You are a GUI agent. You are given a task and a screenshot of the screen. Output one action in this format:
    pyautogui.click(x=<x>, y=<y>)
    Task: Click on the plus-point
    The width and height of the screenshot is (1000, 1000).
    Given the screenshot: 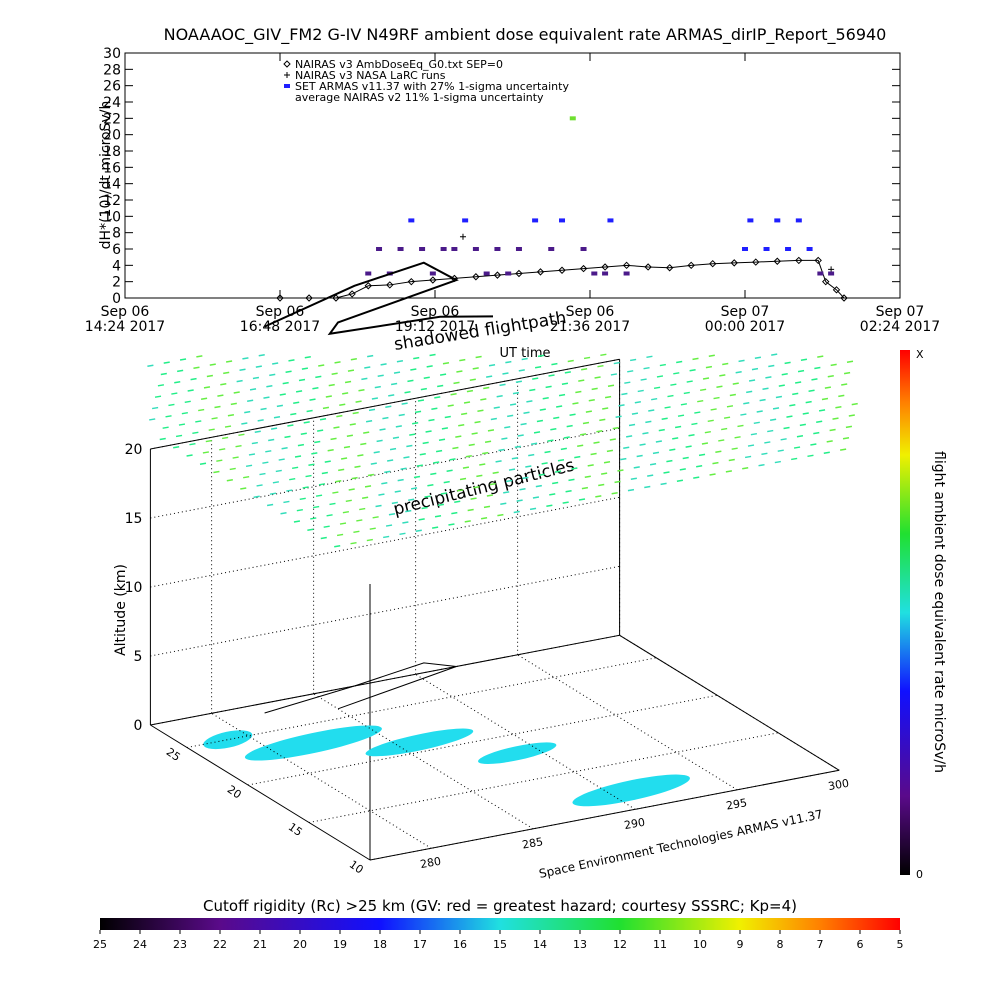 What is the action you would take?
    pyautogui.click(x=831, y=269)
    